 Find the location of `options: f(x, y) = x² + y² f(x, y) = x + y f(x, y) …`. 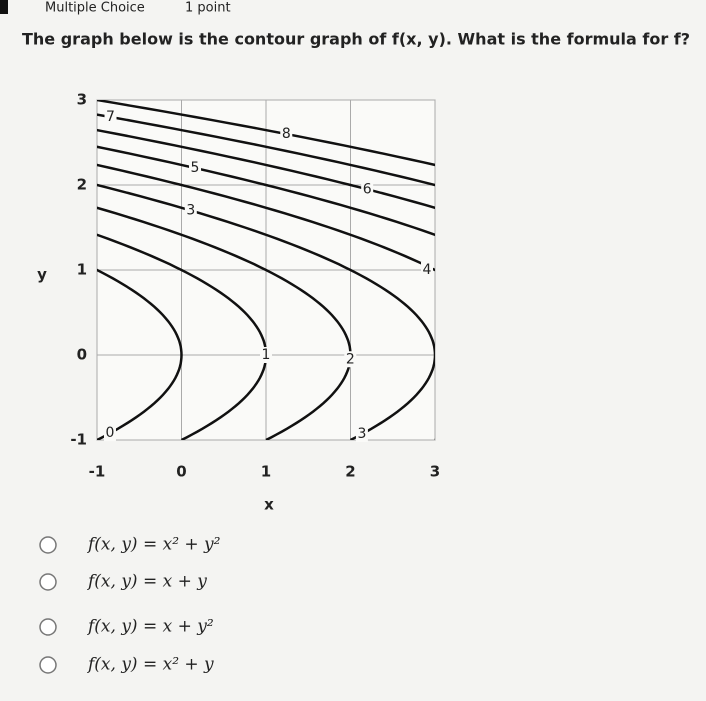

options: f(x, y) = x² + y² f(x, y) = x + y f(x, y) … is located at coordinates (130, 605).